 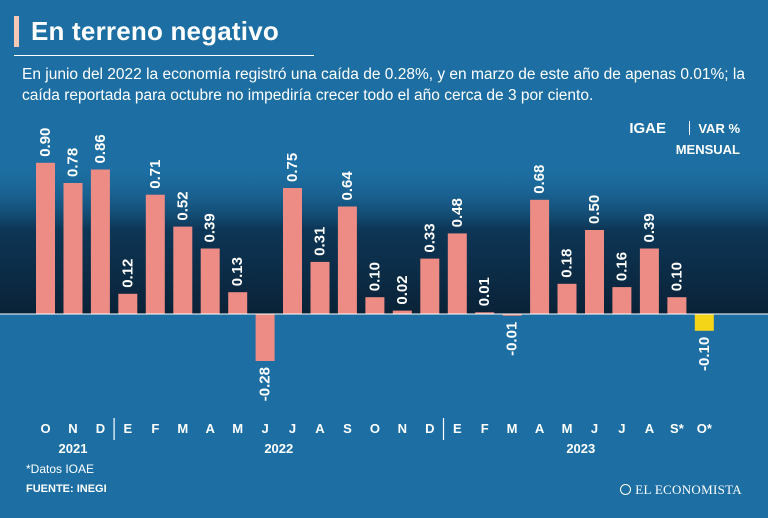 What do you see at coordinates (649, 227) in the screenshot?
I see `value-label-22: 0.39` at bounding box center [649, 227].